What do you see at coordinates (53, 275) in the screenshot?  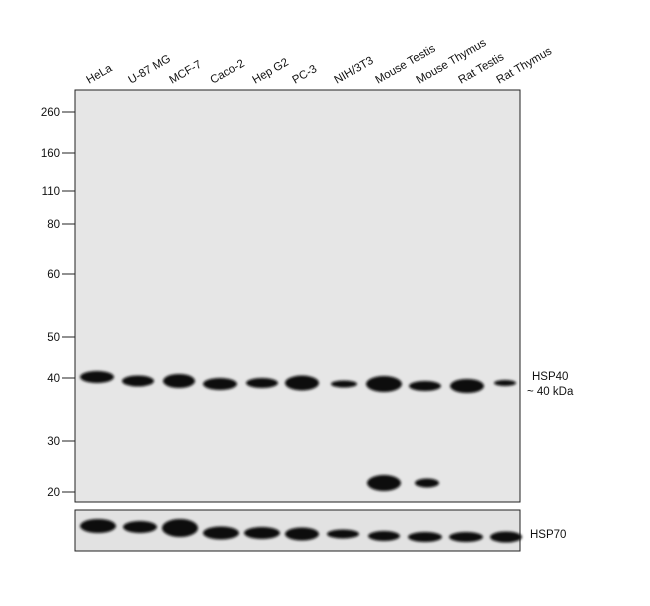 I see `marker-label: 60` at bounding box center [53, 275].